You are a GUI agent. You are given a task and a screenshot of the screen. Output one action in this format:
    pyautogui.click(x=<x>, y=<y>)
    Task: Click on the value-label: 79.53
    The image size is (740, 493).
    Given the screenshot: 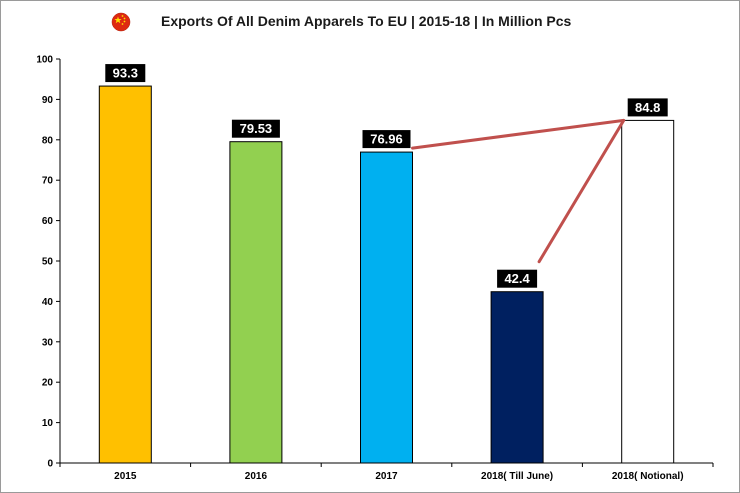 What is the action you would take?
    pyautogui.click(x=255, y=128)
    